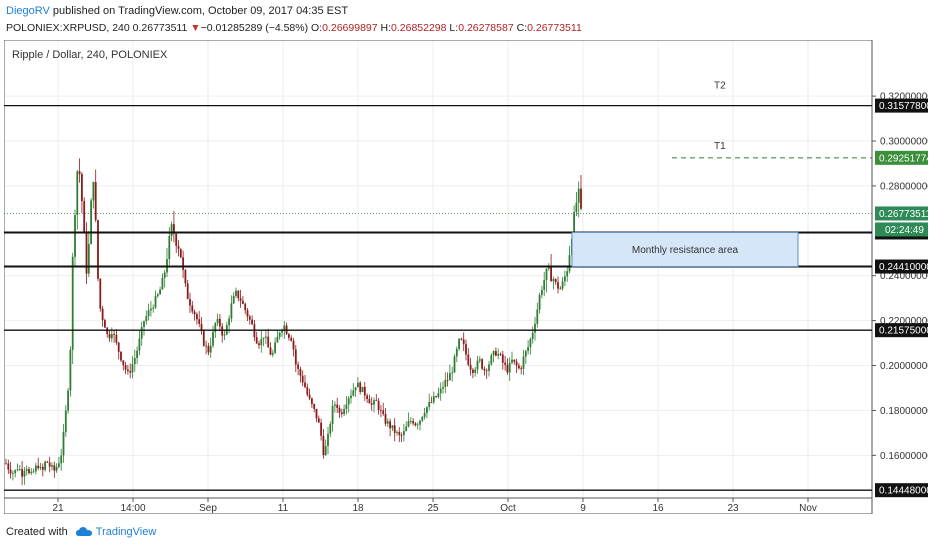 Image resolution: width=932 pixels, height=550 pixels. What do you see at coordinates (685, 249) in the screenshot?
I see `resistance-box: Monthly resistance area` at bounding box center [685, 249].